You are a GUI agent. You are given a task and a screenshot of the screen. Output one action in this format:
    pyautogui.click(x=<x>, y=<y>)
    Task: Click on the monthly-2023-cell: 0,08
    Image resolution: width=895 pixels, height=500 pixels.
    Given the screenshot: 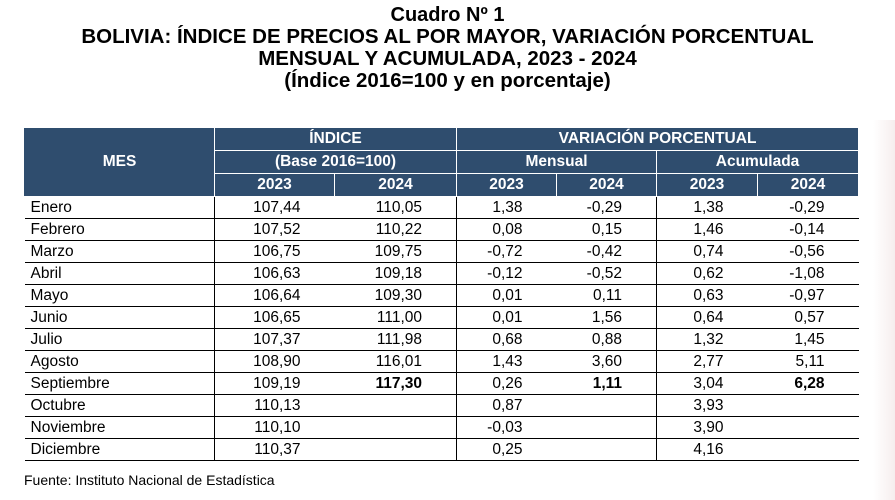 What is the action you would take?
    pyautogui.click(x=506, y=229)
    